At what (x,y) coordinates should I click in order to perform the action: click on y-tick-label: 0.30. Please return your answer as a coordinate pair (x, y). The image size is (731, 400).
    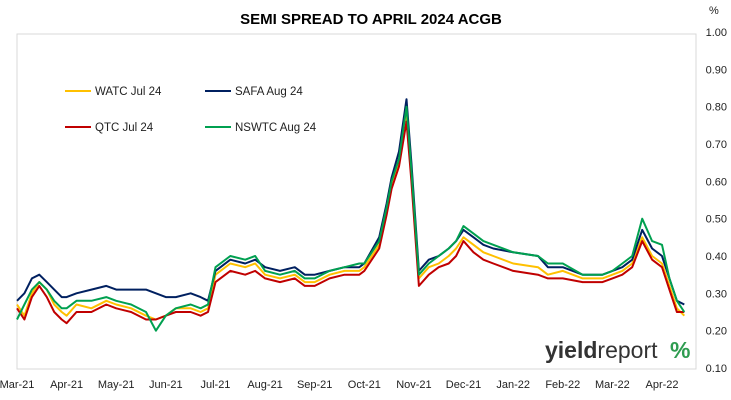
    Looking at the image, I should click on (716, 294).